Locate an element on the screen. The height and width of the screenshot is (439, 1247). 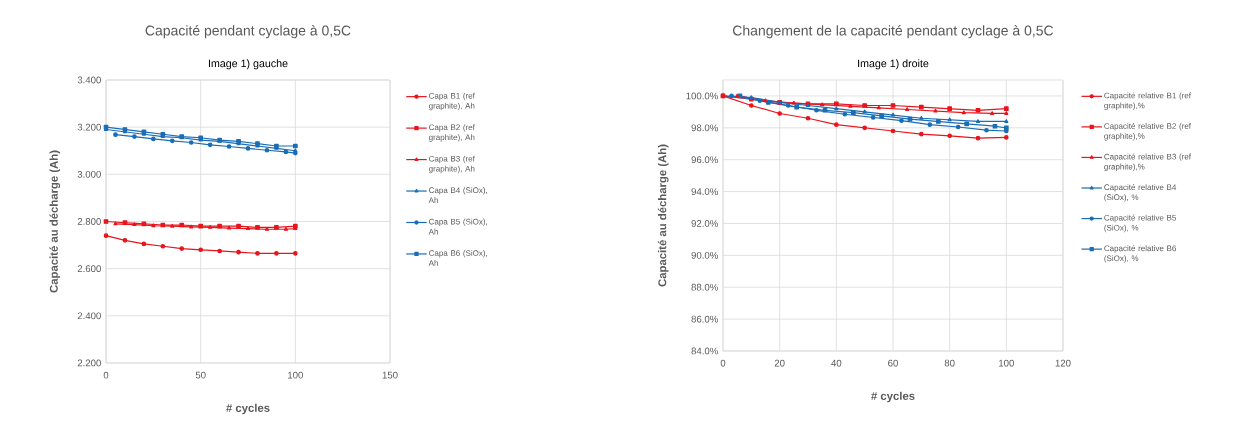
x-tick-label: 150 is located at coordinates (390, 375).